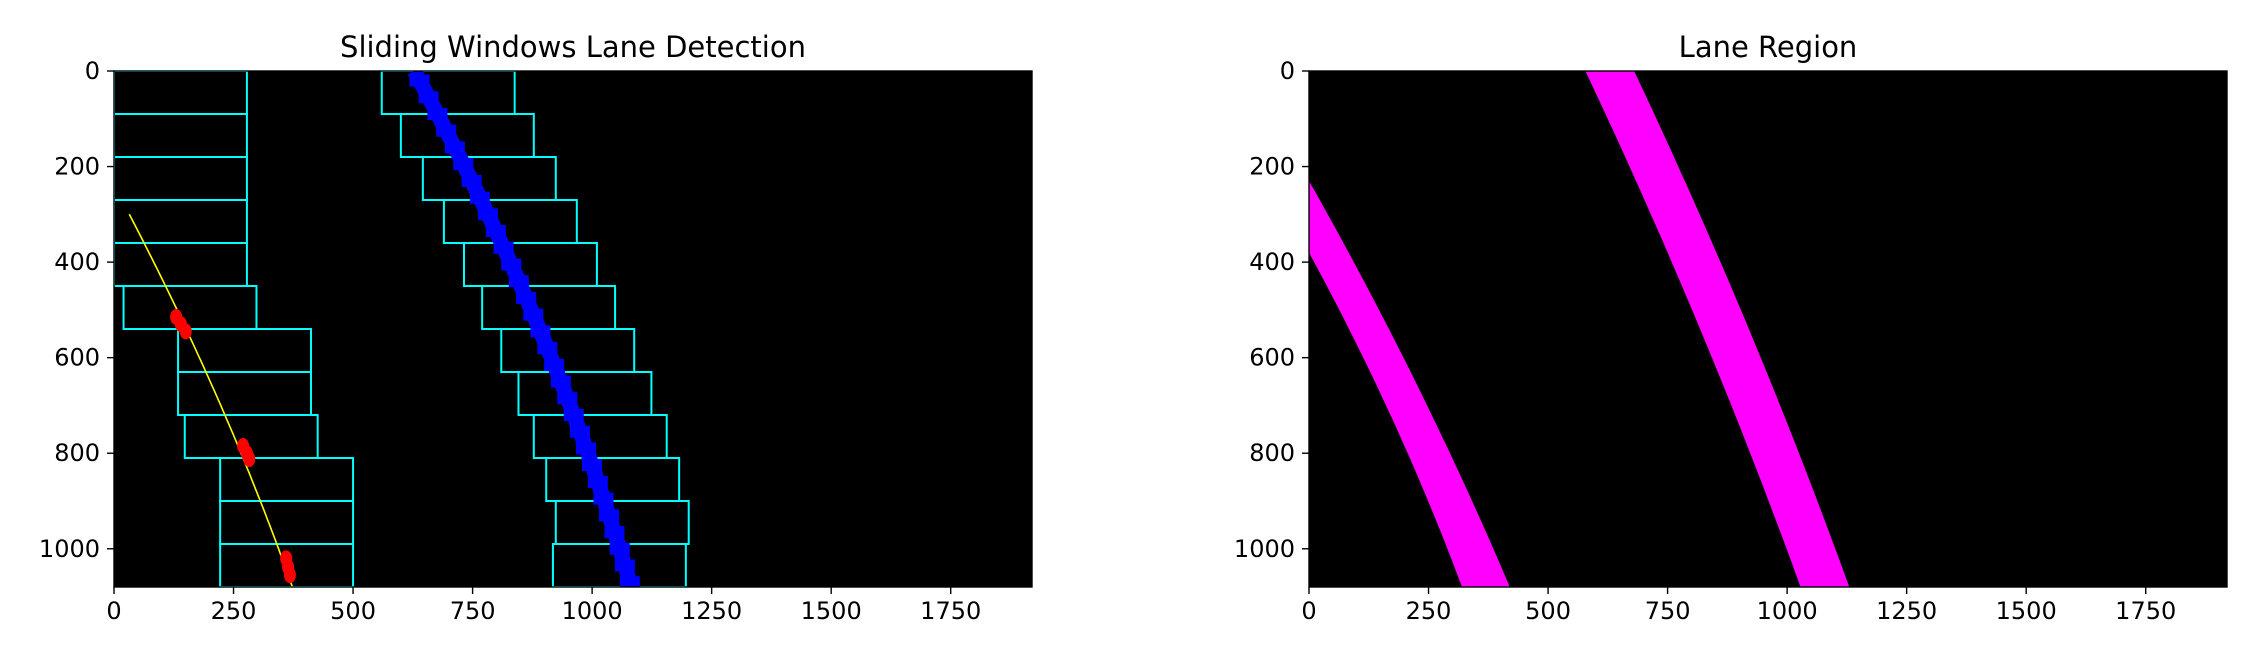 This screenshot has height=670, width=2260. I want to click on chart-title: Lane Region, so click(1768, 47).